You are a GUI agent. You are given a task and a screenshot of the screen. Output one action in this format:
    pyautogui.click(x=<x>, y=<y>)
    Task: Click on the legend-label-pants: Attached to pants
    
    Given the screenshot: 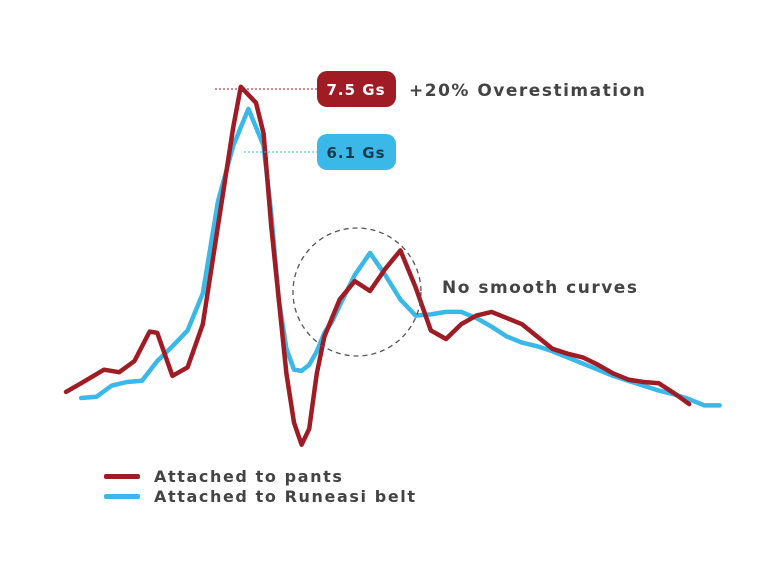 What is the action you would take?
    pyautogui.click(x=249, y=476)
    